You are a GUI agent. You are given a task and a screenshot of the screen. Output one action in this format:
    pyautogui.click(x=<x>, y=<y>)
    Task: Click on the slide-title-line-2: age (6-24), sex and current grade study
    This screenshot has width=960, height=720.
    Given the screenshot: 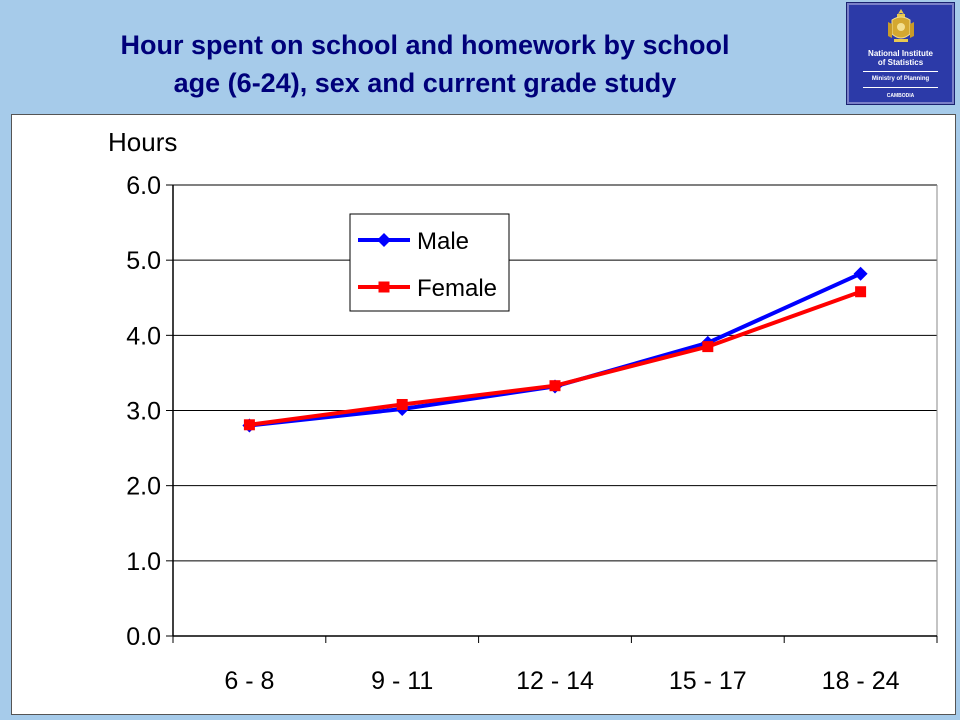 What is the action you would take?
    pyautogui.click(x=425, y=83)
    